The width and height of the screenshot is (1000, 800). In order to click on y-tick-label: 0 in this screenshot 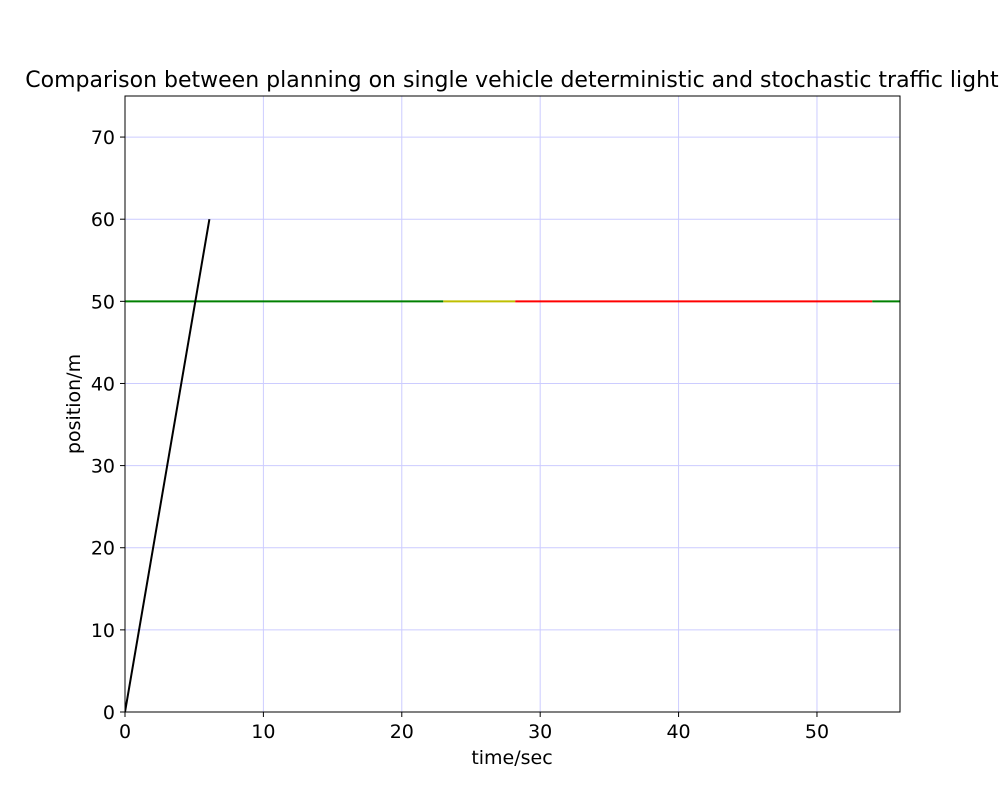, I will do `click(109, 713)`.